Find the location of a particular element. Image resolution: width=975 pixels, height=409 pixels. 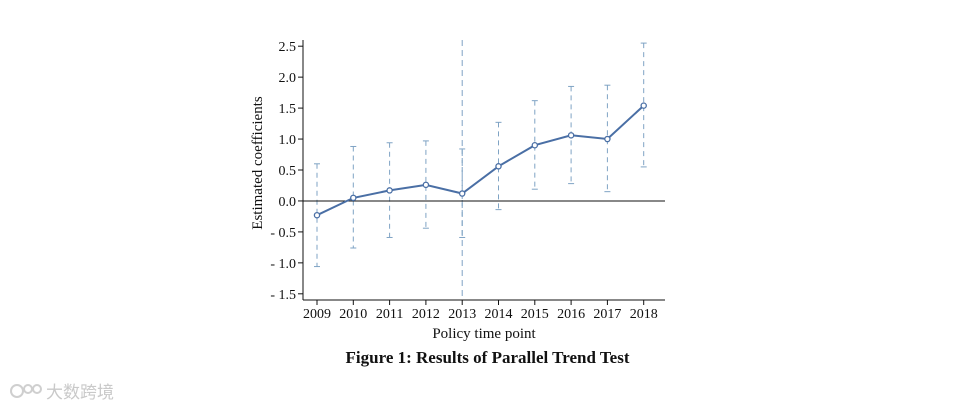

x-tick-label: 2015 is located at coordinates (535, 314).